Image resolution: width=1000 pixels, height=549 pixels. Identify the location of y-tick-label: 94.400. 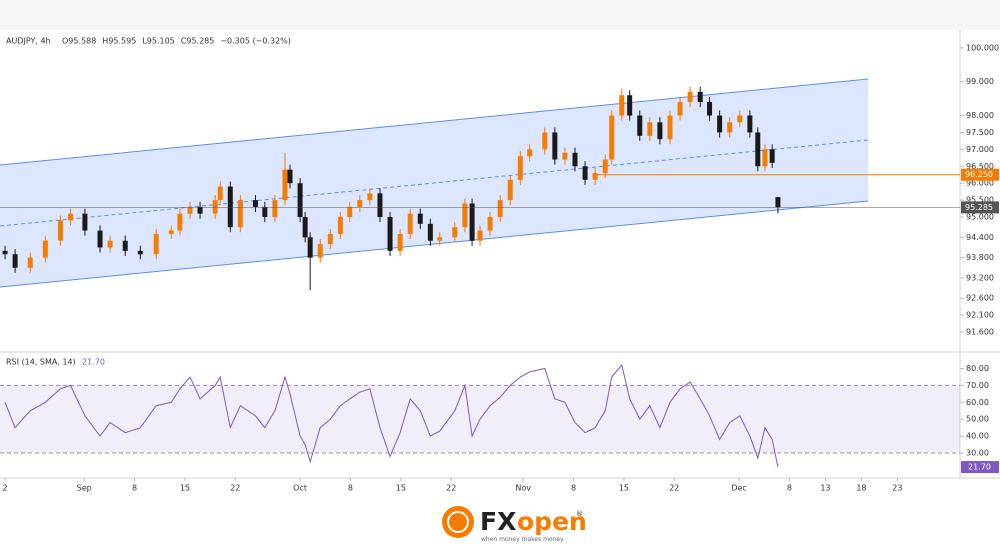
(980, 237).